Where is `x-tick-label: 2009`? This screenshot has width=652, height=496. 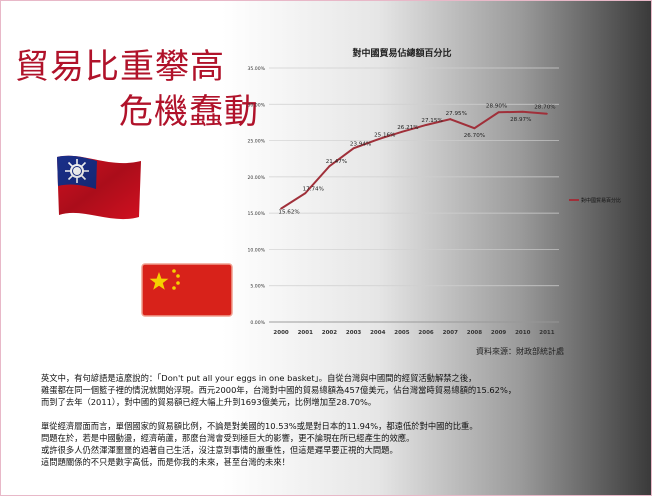 x-tick-label: 2009 is located at coordinates (498, 333).